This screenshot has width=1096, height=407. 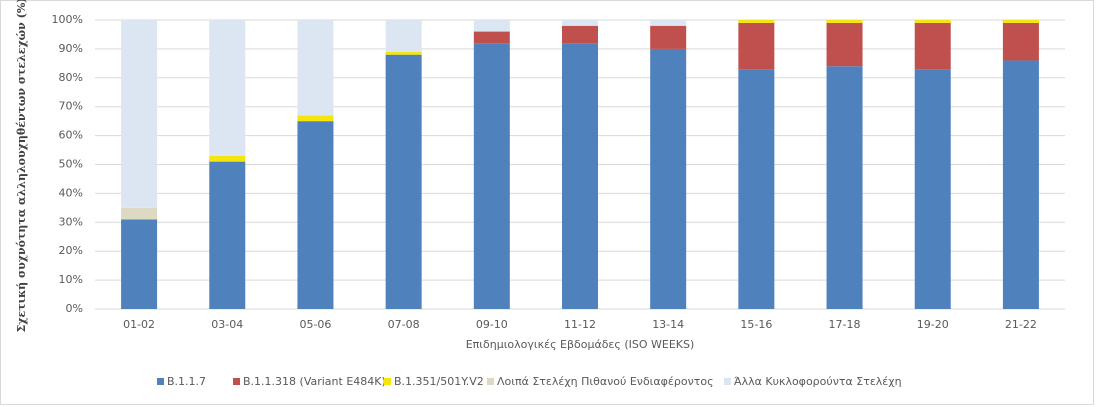 I want to click on legend-label: B.1.351/501Y.V2, so click(x=439, y=381).